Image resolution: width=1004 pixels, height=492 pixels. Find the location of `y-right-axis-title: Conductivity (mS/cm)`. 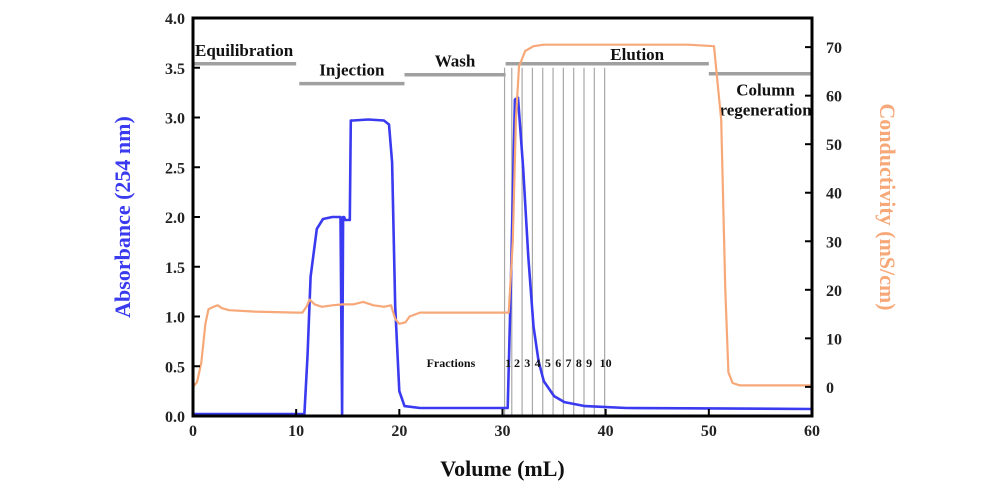

y-right-axis-title: Conductivity (mS/cm) is located at coordinates (887, 206).